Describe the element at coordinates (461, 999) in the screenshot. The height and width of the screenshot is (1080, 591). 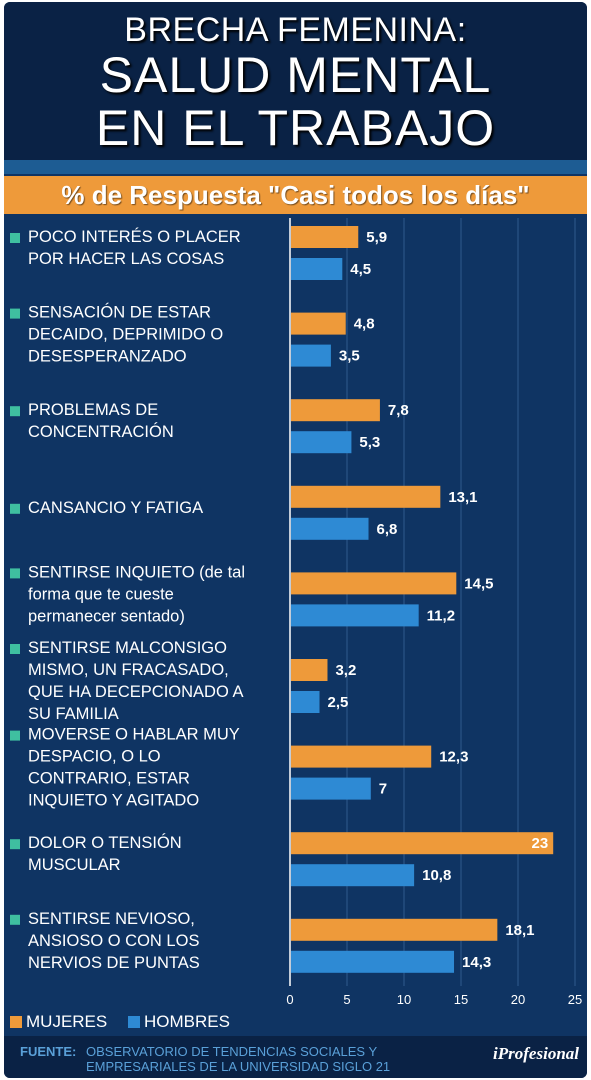
I see `x-tick-label: 15` at that location.